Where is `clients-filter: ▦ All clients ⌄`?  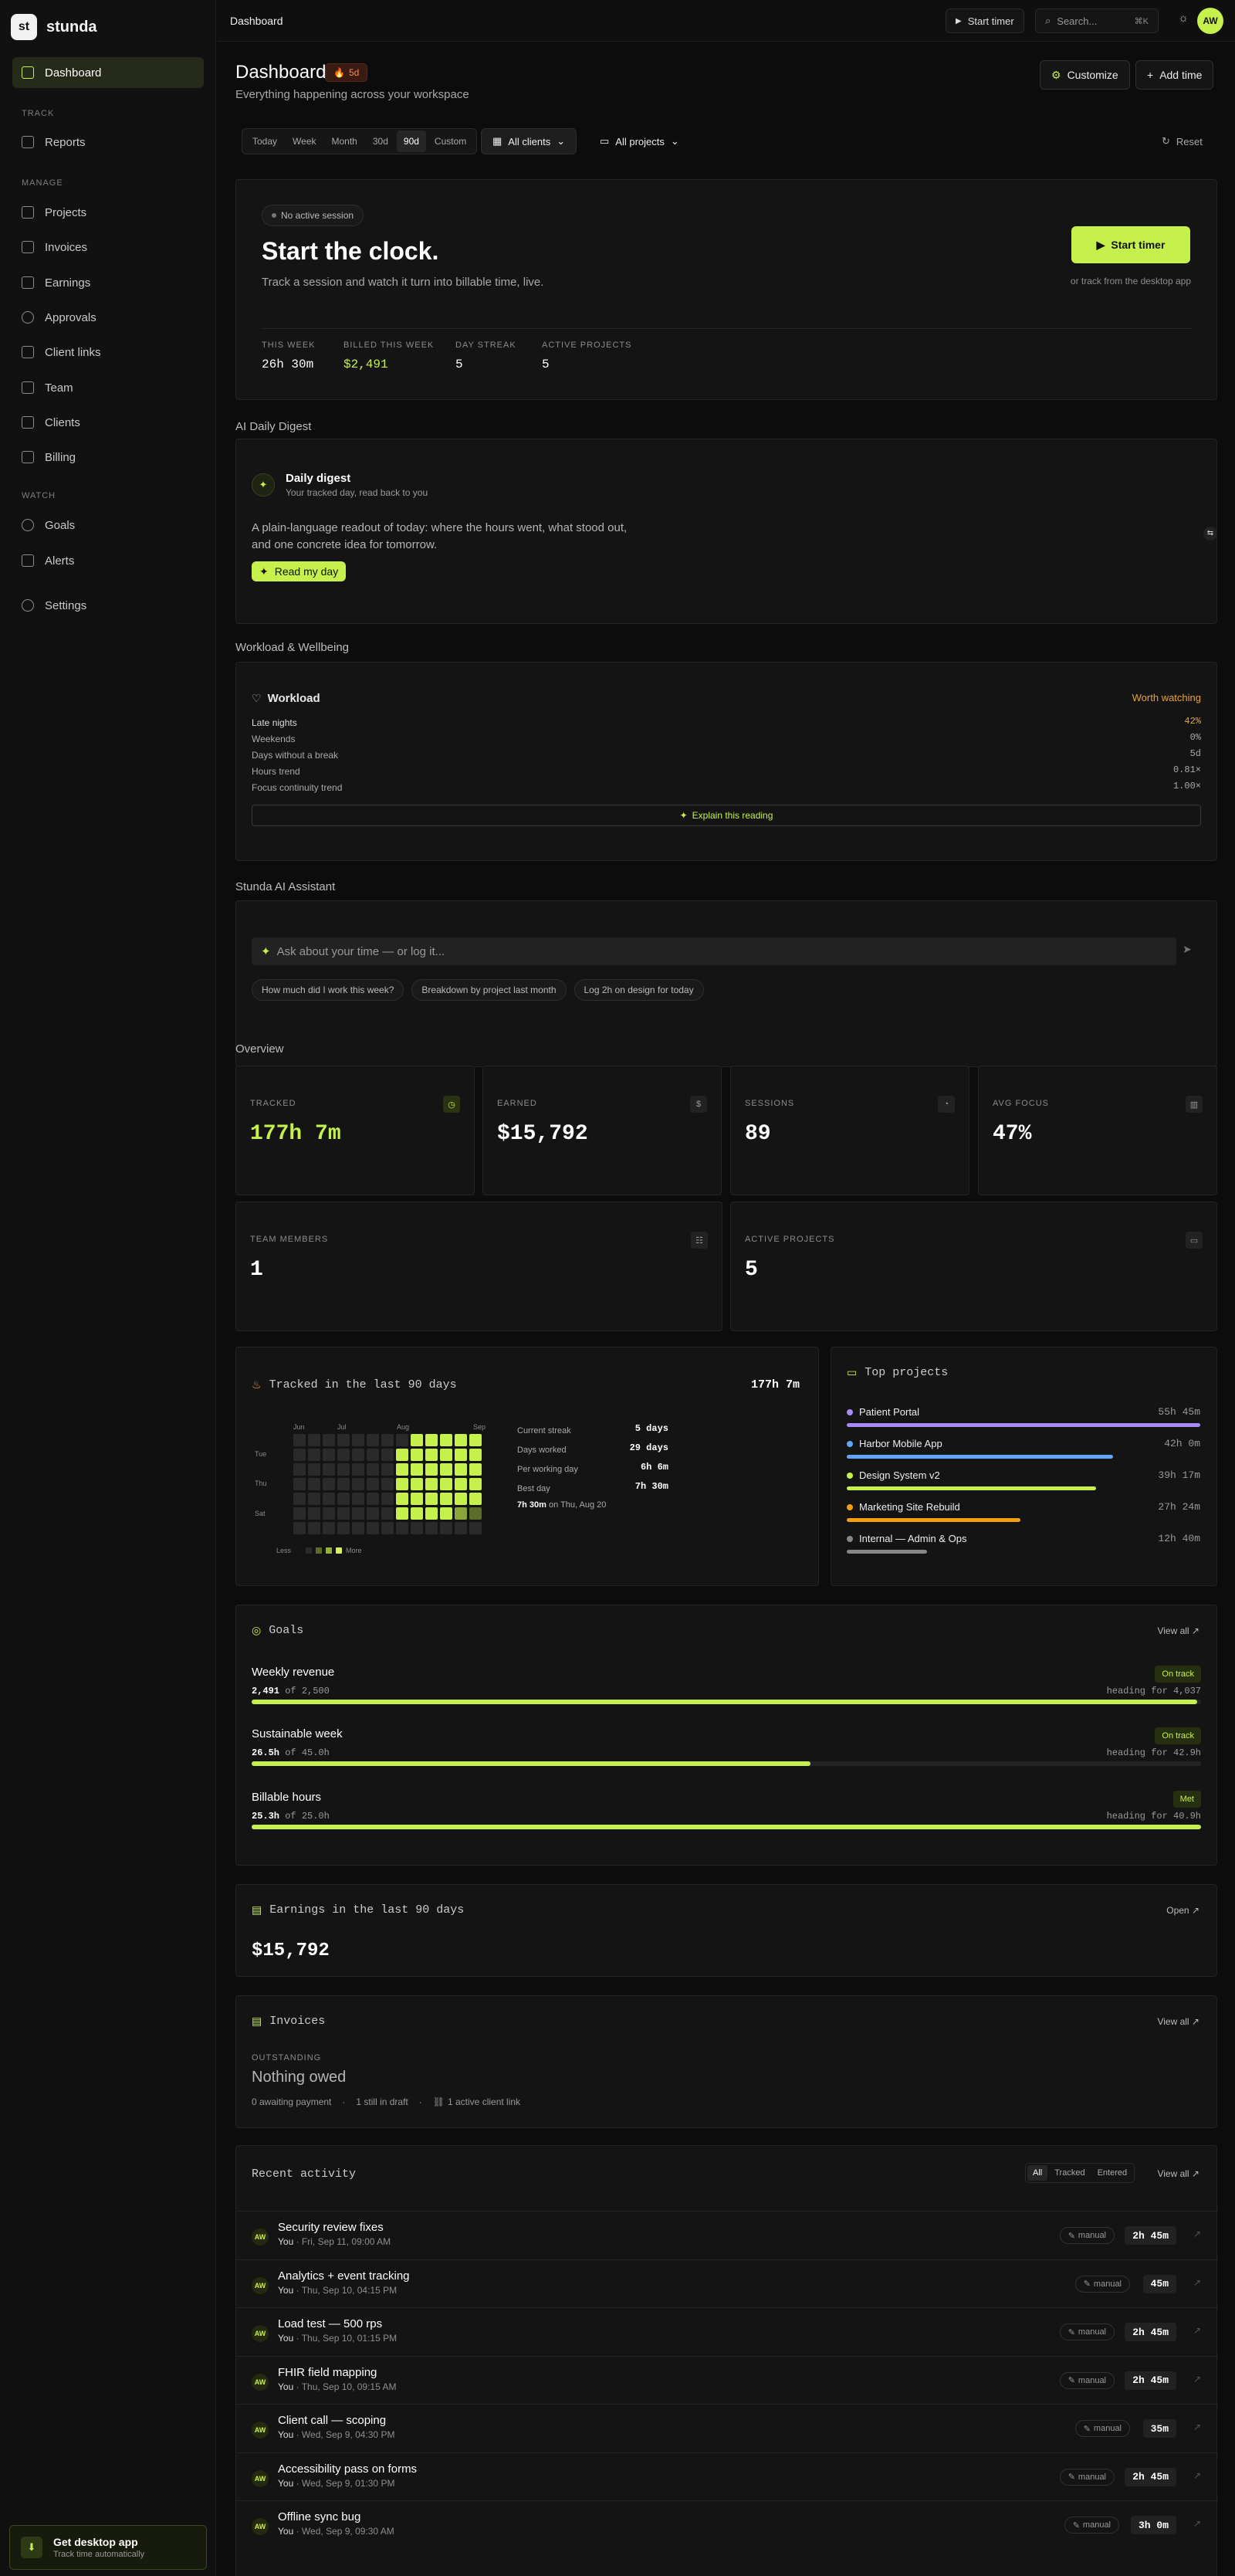
clients-filter: ▦ All clients ⌄ is located at coordinates (529, 141).